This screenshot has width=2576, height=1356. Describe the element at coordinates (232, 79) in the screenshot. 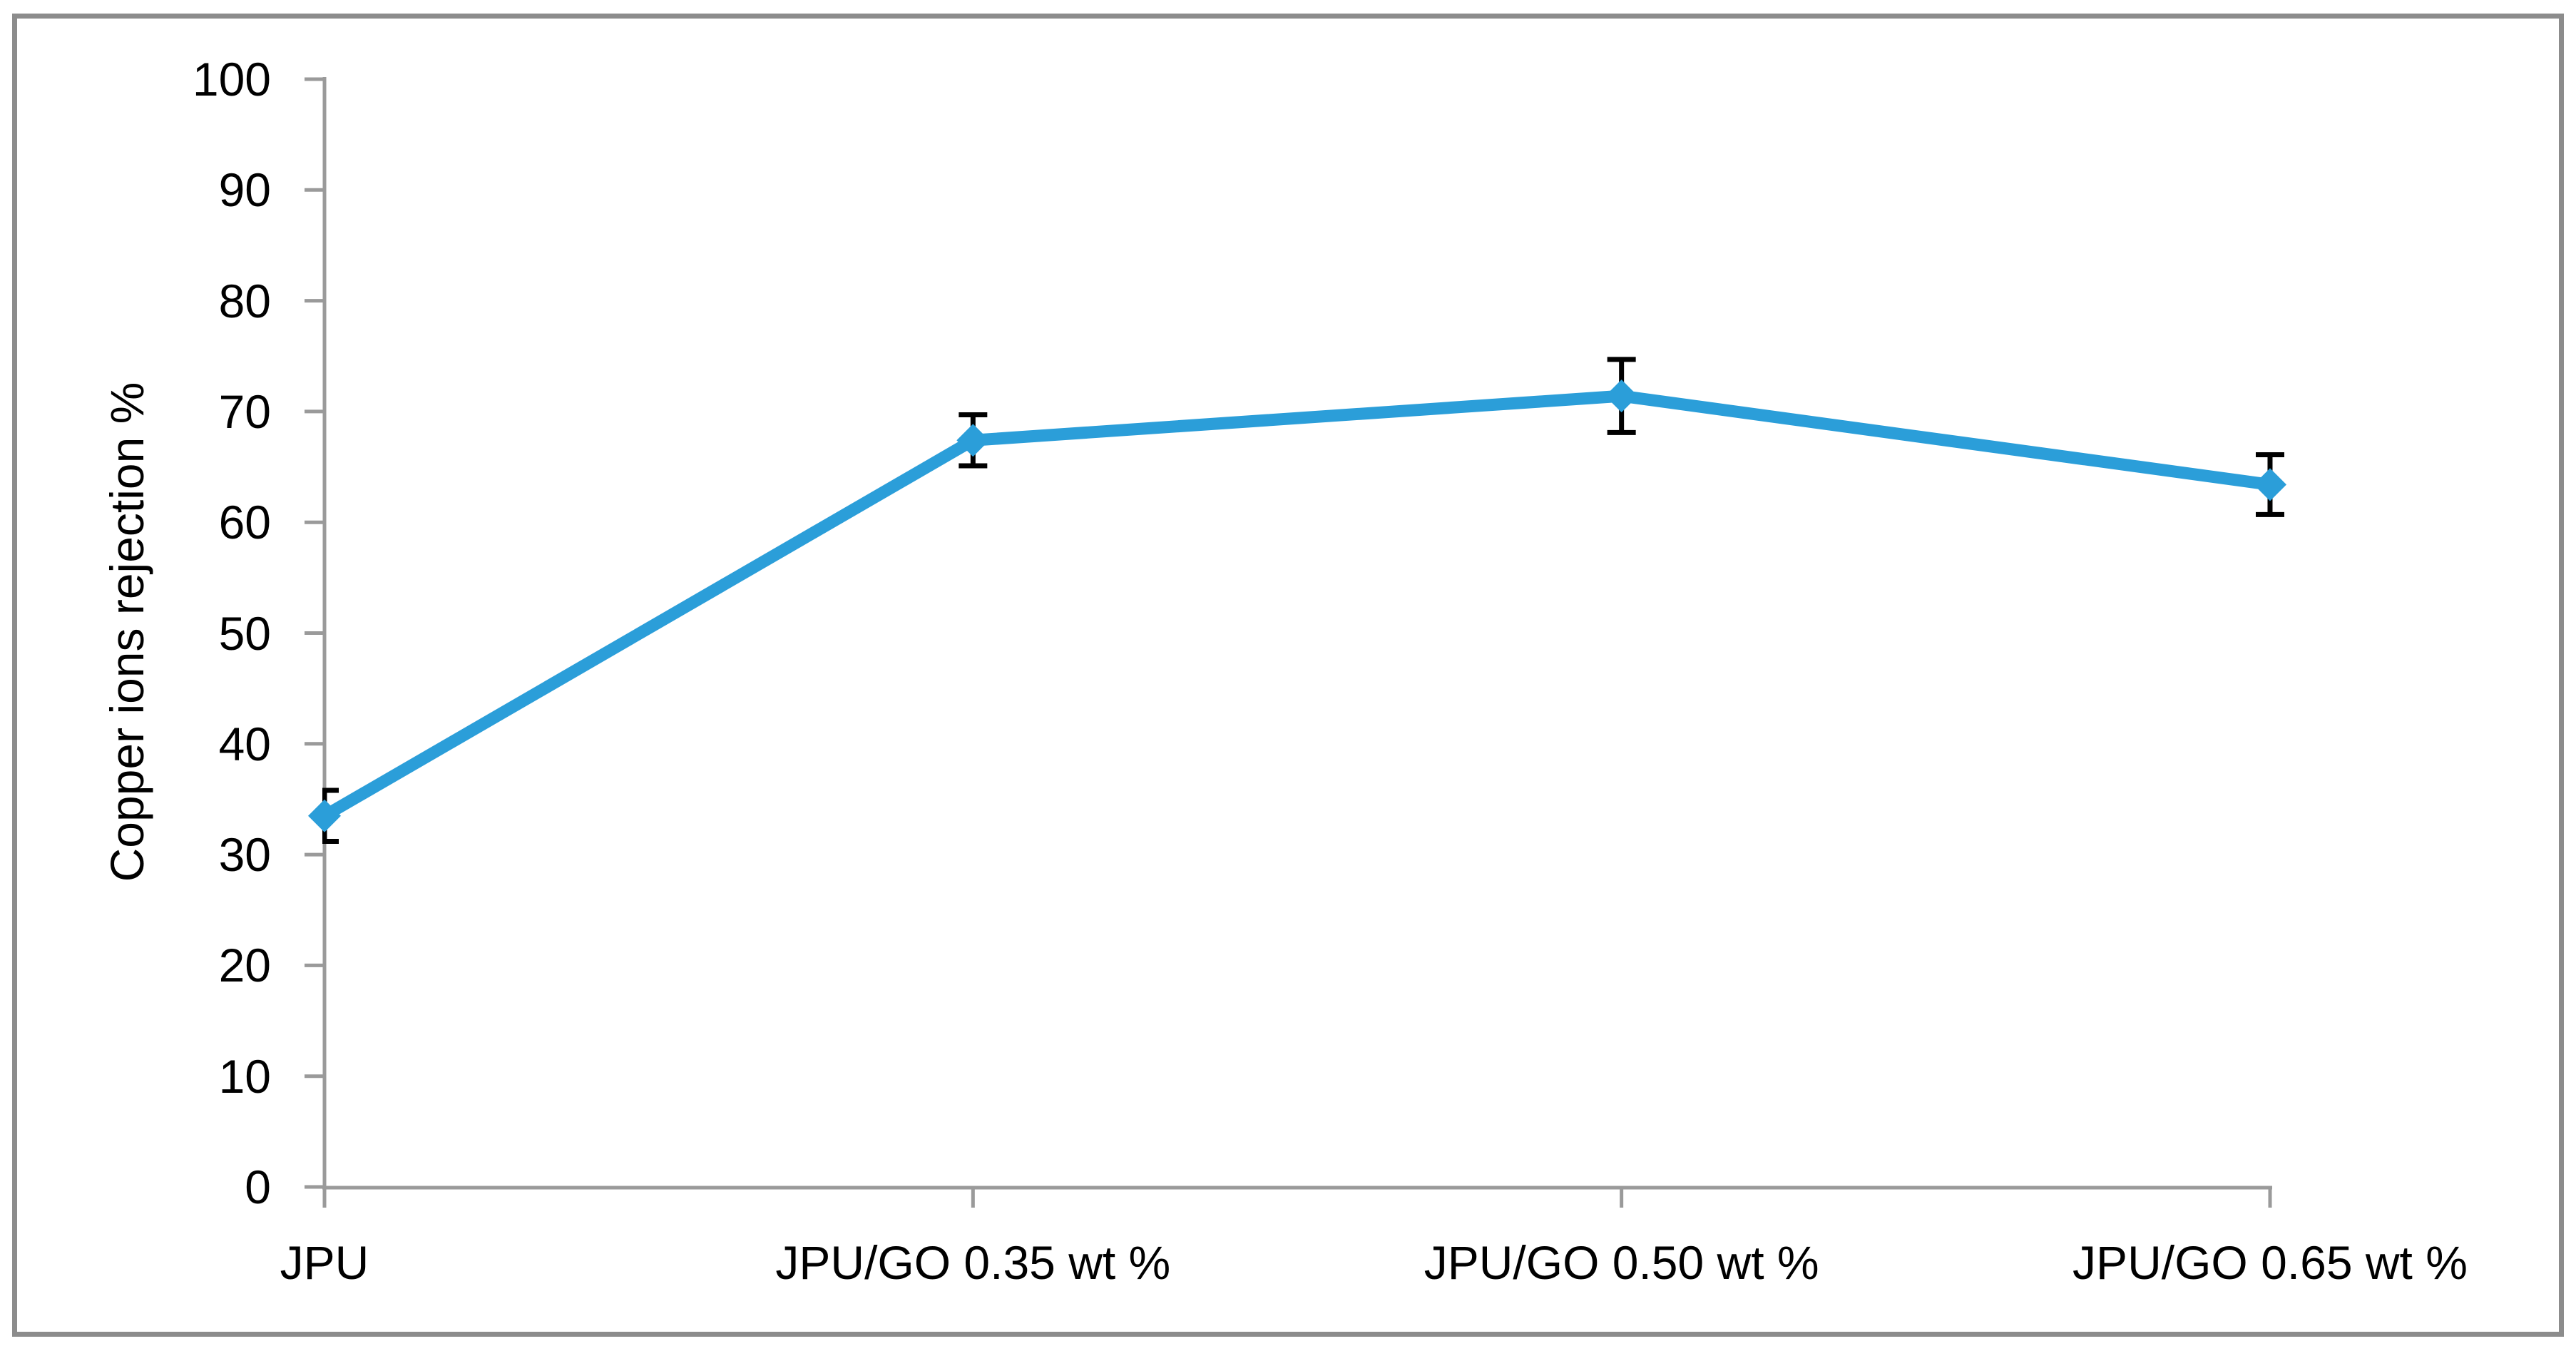

I see `y-tick-label: 100` at that location.